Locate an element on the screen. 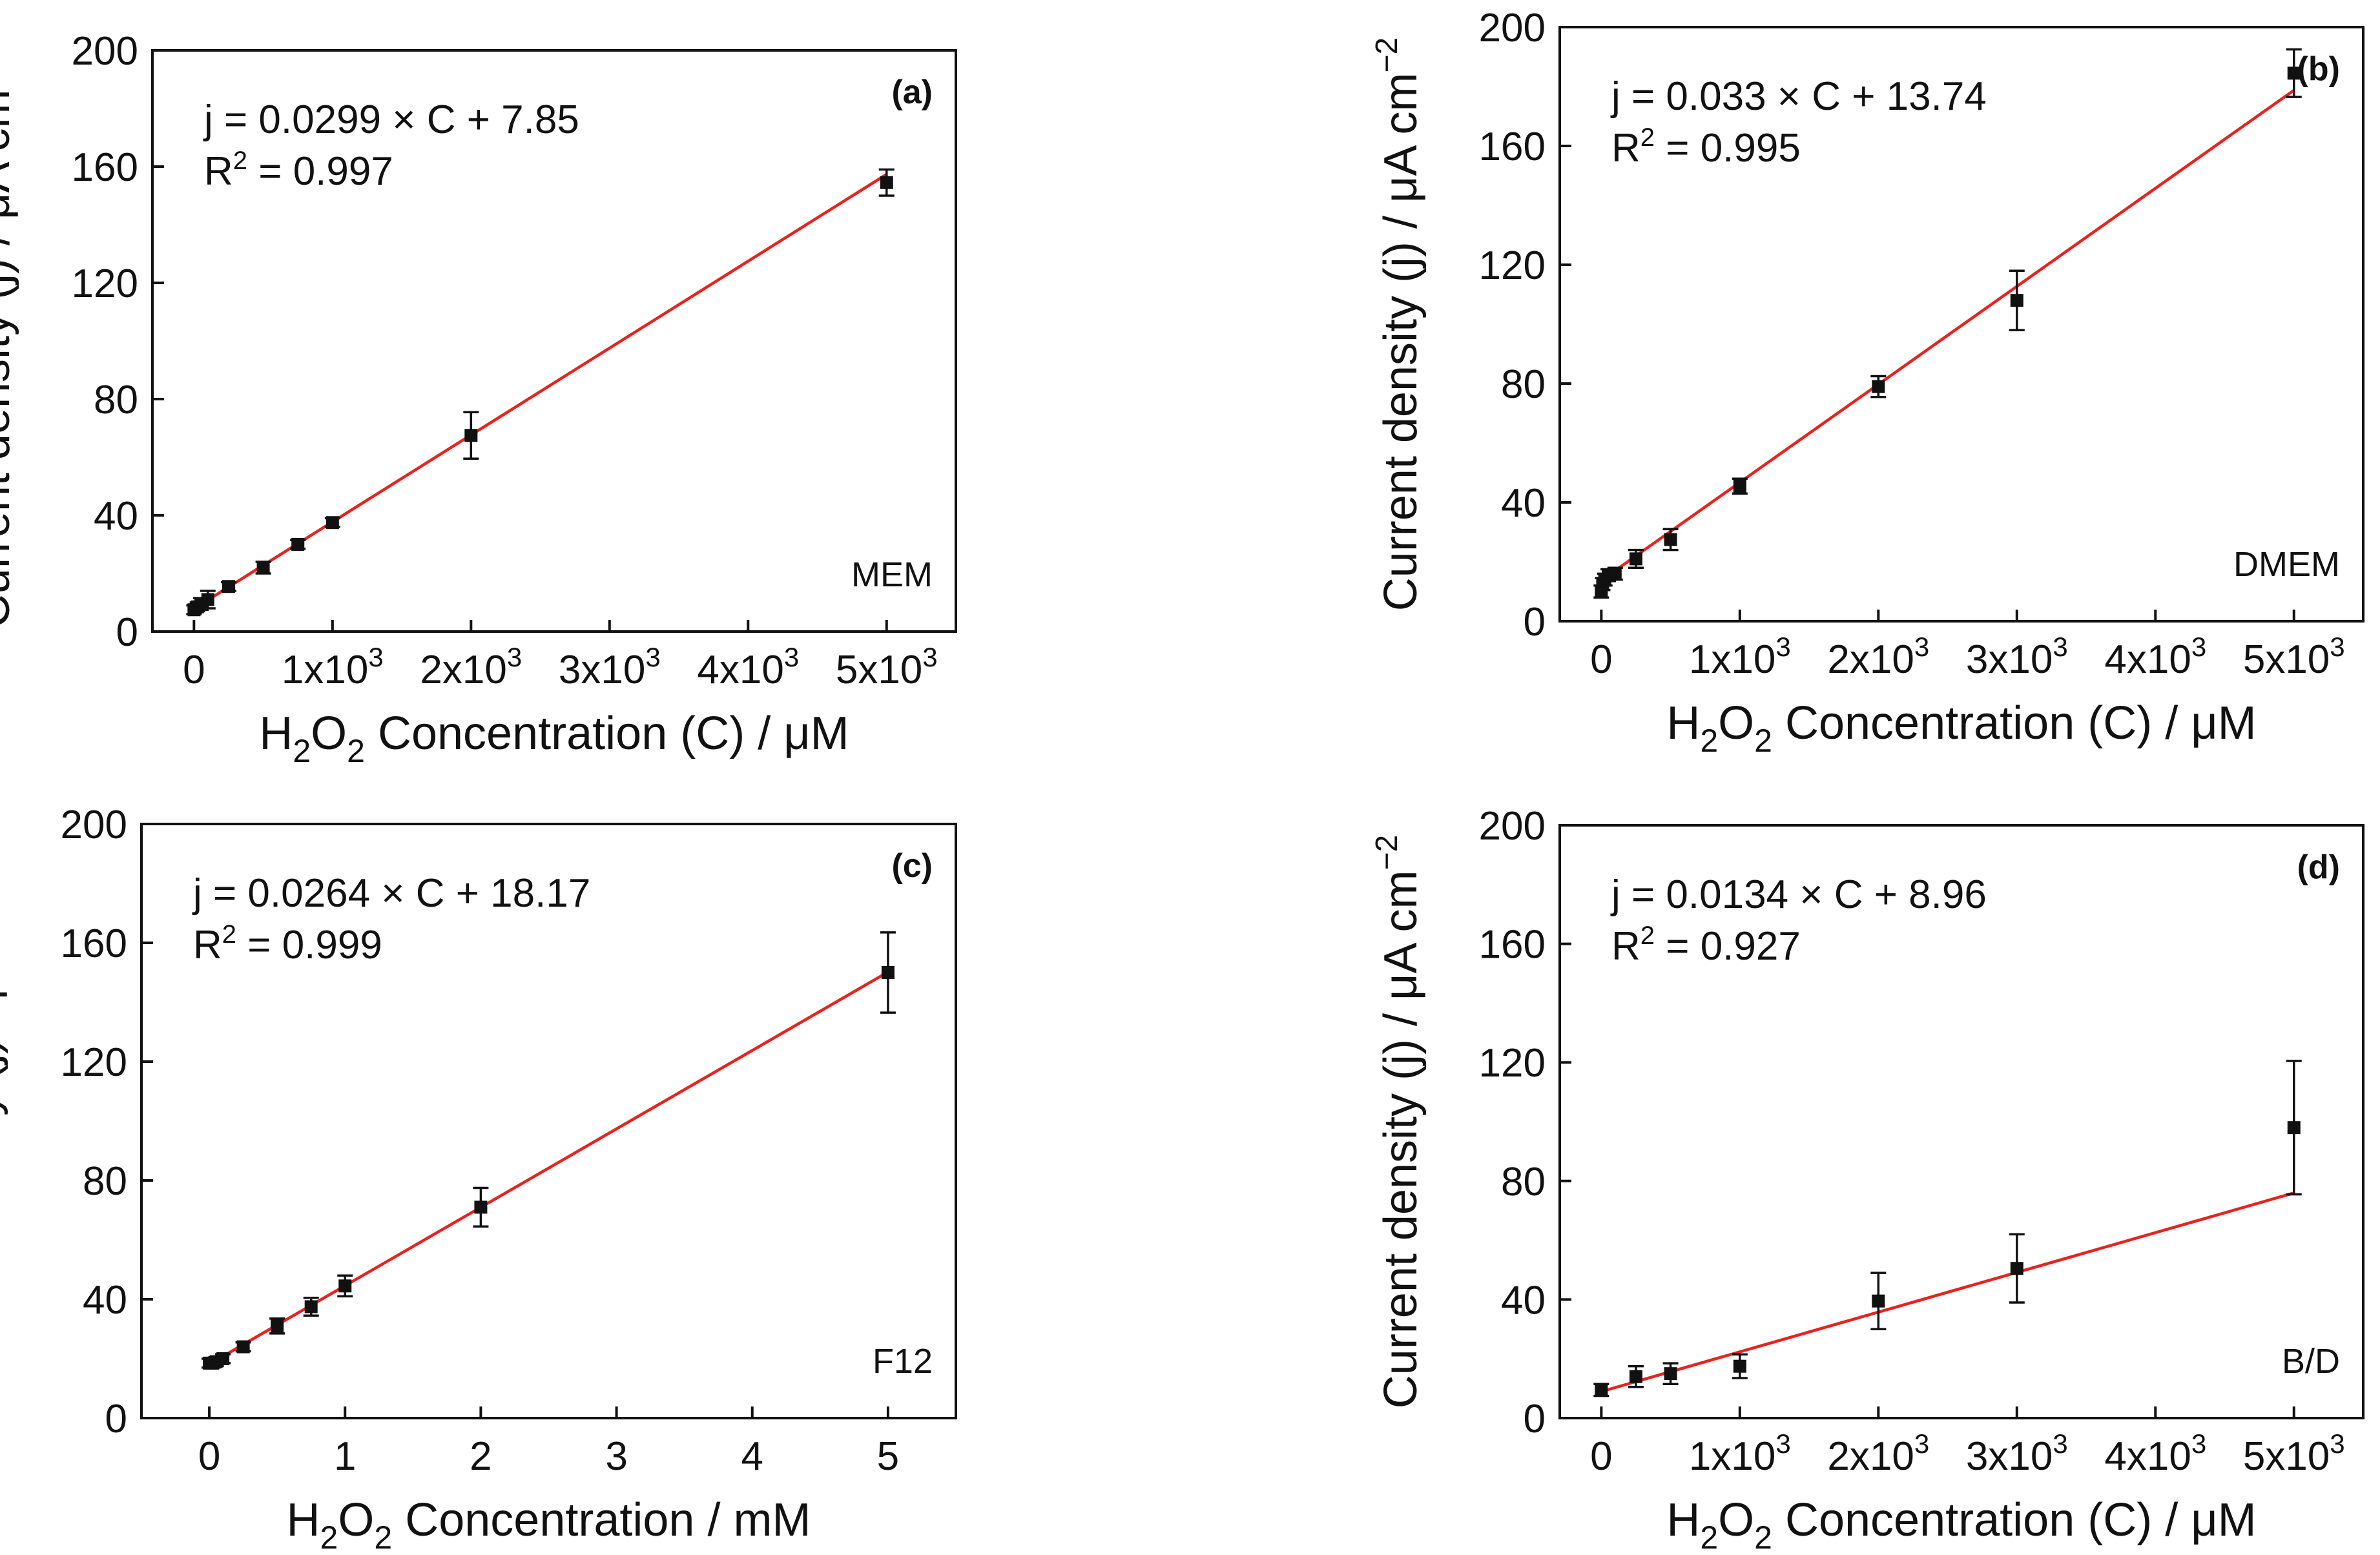 Image resolution: width=2380 pixels, height=1555 pixels. x-tick-label: 3x10³ is located at coordinates (2017, 1453).